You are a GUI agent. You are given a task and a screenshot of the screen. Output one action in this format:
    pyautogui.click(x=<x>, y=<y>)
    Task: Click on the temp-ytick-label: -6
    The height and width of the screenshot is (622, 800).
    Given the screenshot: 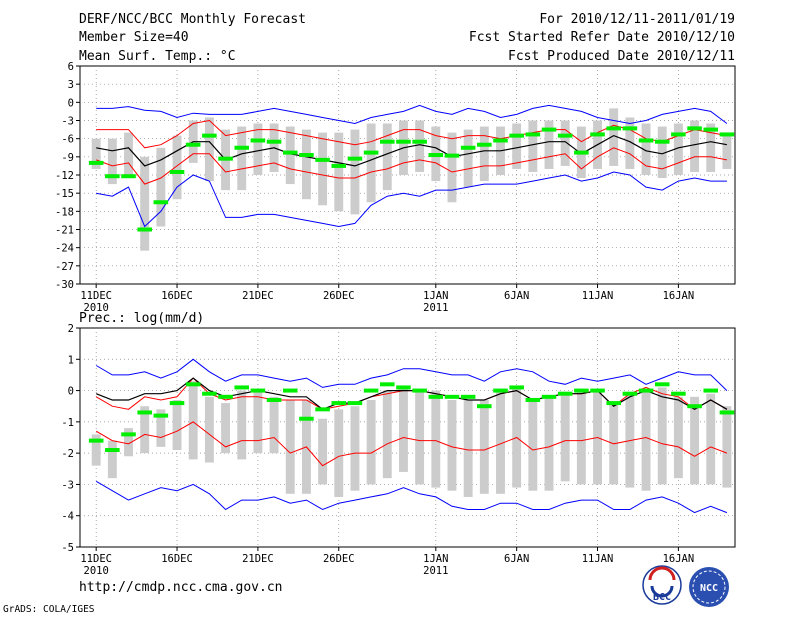 What is the action you would take?
    pyautogui.click(x=67, y=140)
    